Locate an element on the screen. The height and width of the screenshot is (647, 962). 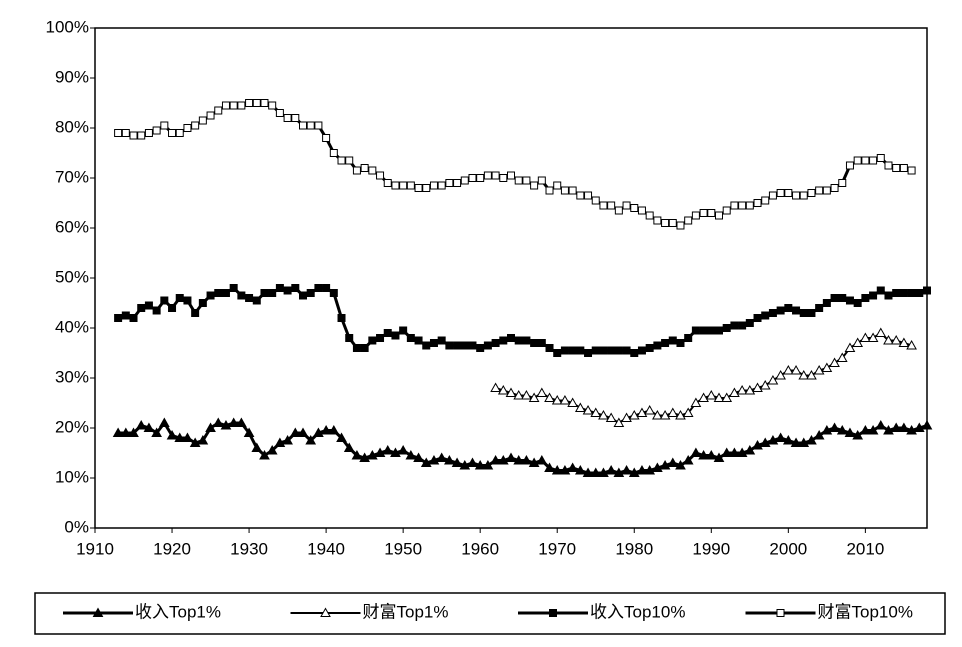
y-tick-label: 70% is located at coordinates (72, 176).